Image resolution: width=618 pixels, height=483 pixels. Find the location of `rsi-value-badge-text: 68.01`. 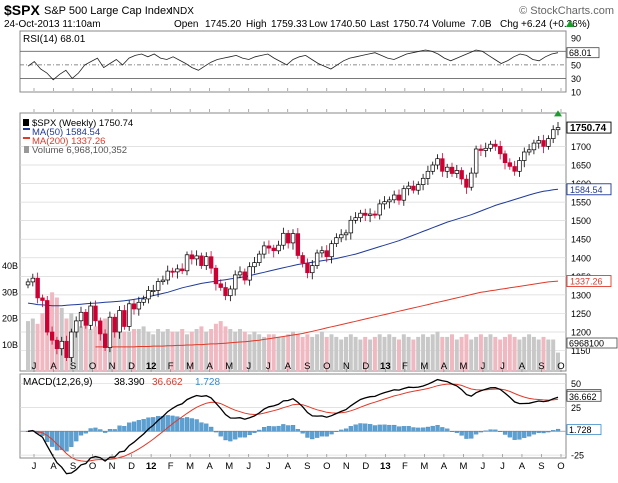

rsi-value-badge-text: 68.01 is located at coordinates (580, 53).